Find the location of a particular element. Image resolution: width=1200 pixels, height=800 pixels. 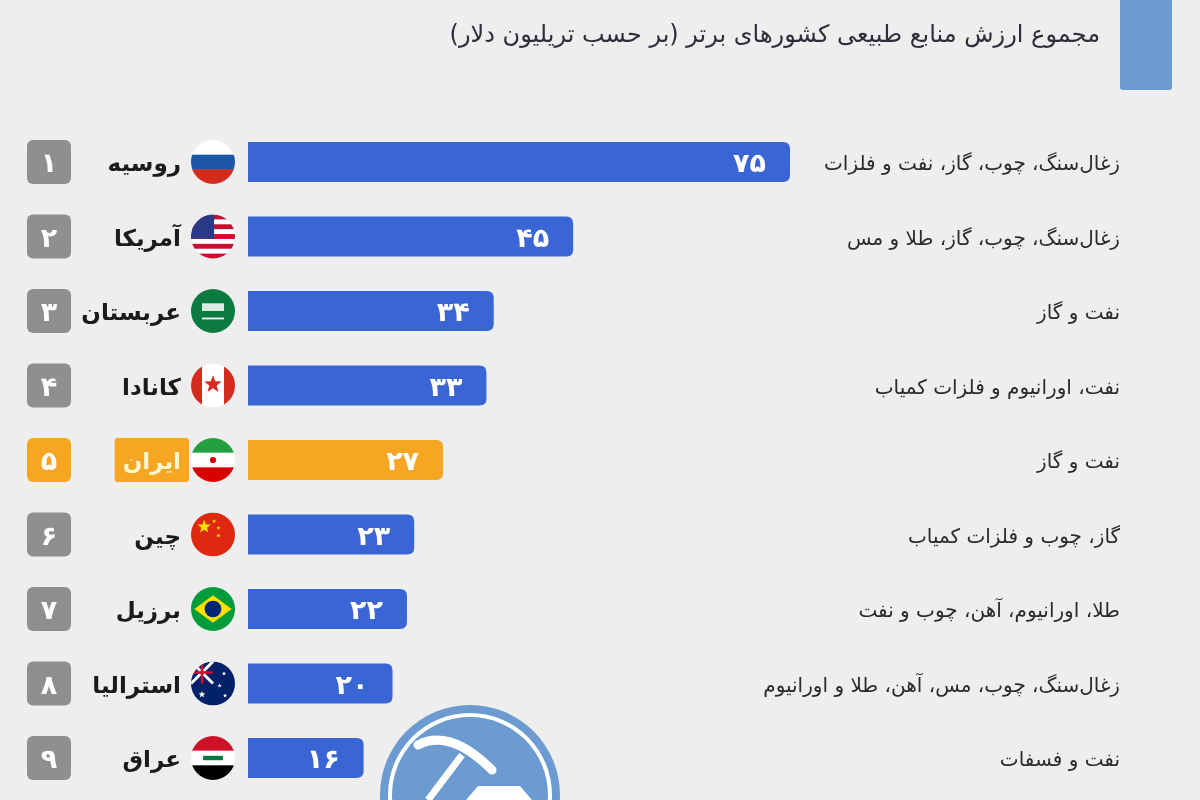

data-label: ۳۴ is located at coordinates (453, 311).